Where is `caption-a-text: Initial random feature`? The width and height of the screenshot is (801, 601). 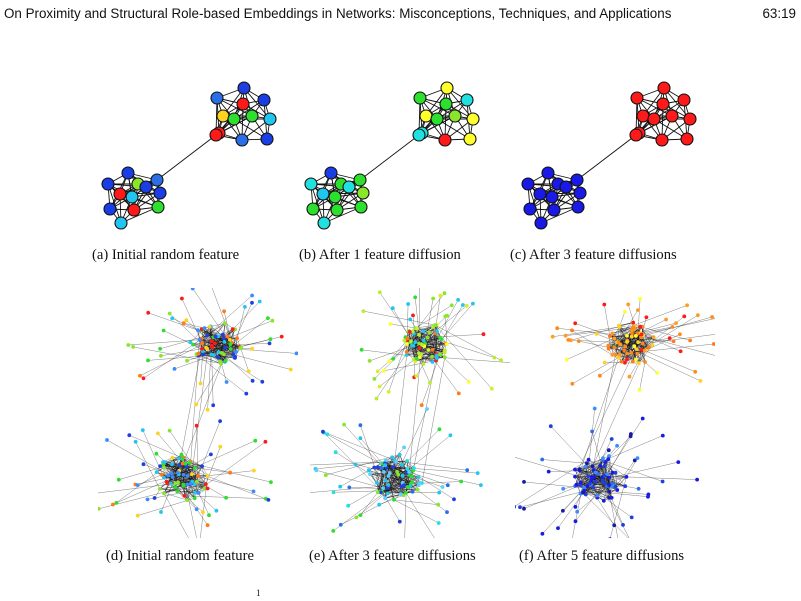 caption-a-text: Initial random feature is located at coordinates (175, 255).